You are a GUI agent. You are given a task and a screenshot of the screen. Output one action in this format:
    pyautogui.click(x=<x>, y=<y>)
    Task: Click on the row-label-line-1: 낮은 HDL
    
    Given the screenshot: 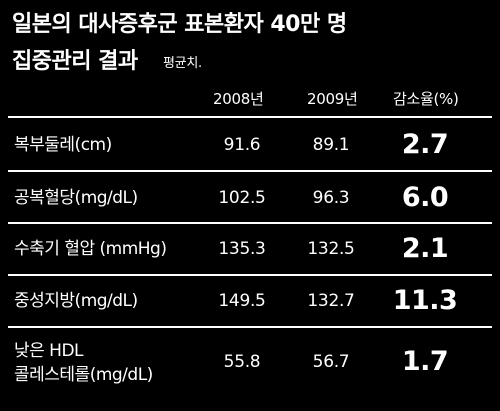 What is the action you would take?
    pyautogui.click(x=49, y=351)
    